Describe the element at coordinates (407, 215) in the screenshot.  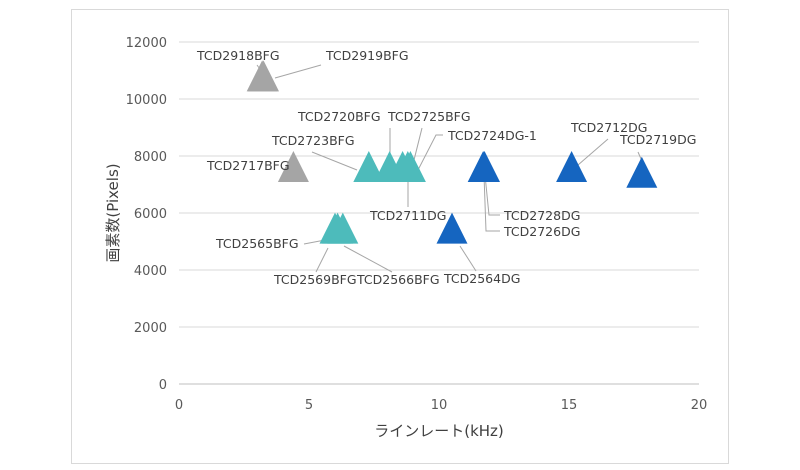
I see `data-label: TCD2711DG` at that location.